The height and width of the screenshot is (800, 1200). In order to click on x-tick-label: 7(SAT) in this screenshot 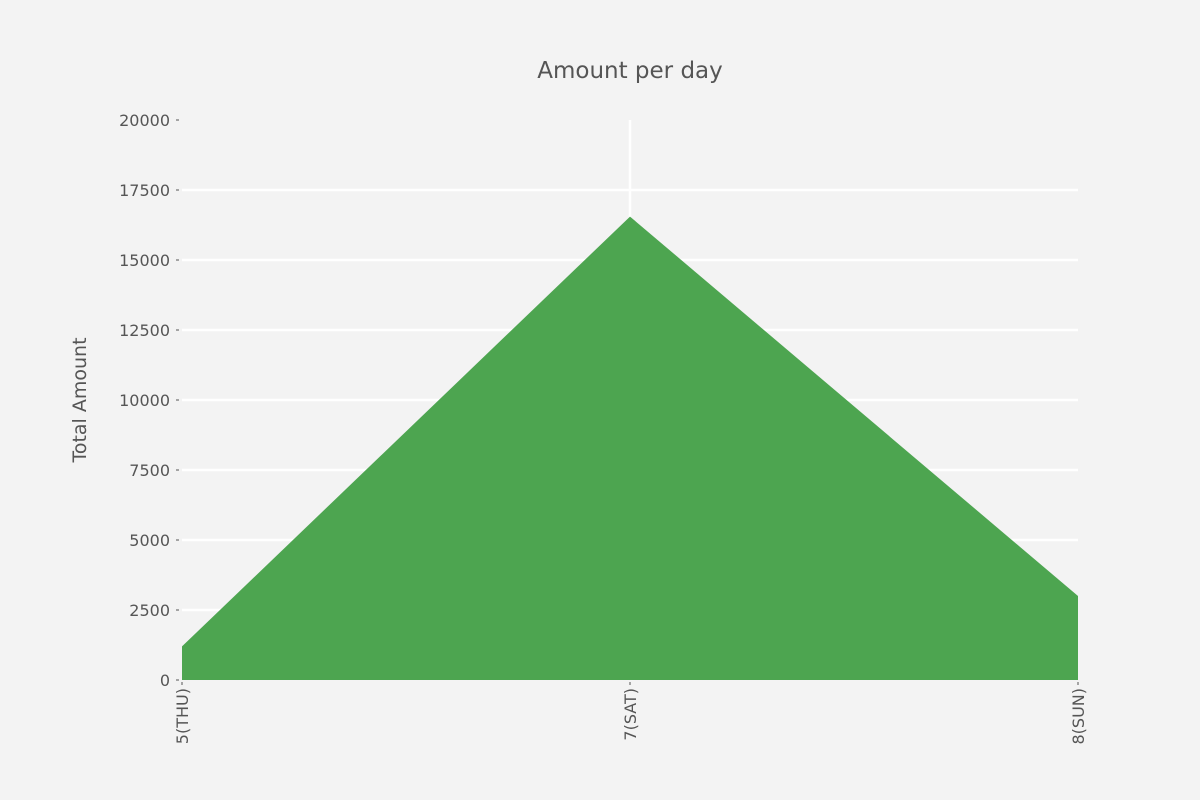, I will do `click(630, 714)`.